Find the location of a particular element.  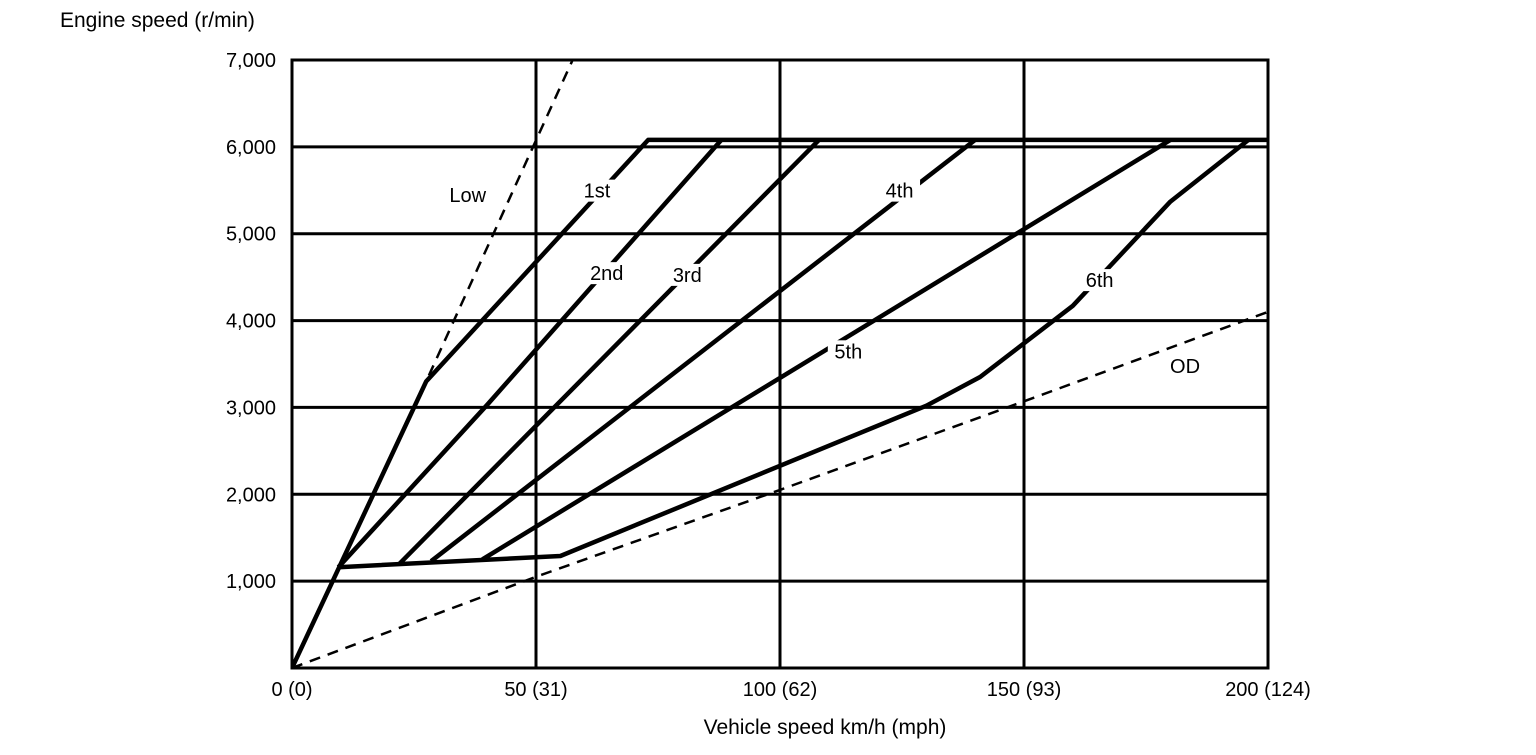

x-tick-label: 50 (31) is located at coordinates (535, 690).